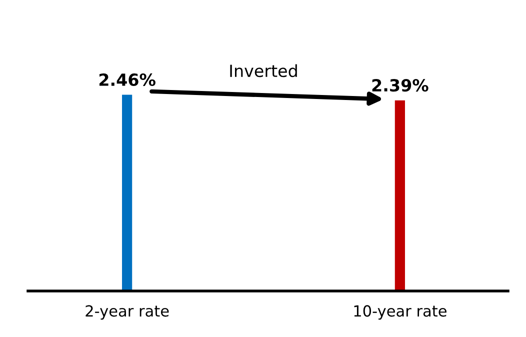  What do you see at coordinates (263, 71) in the screenshot?
I see `text: Inverted` at bounding box center [263, 71].